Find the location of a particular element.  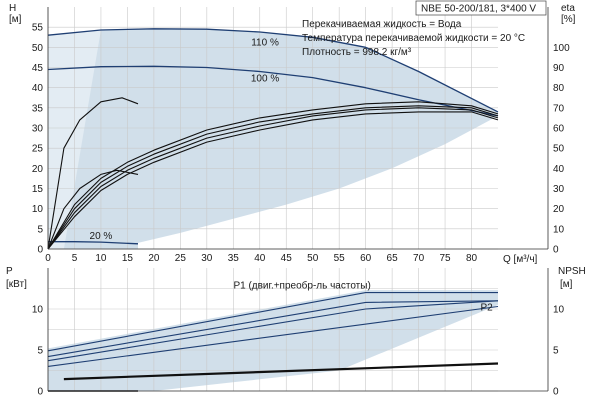

series-label: 20 % is located at coordinates (101, 236).